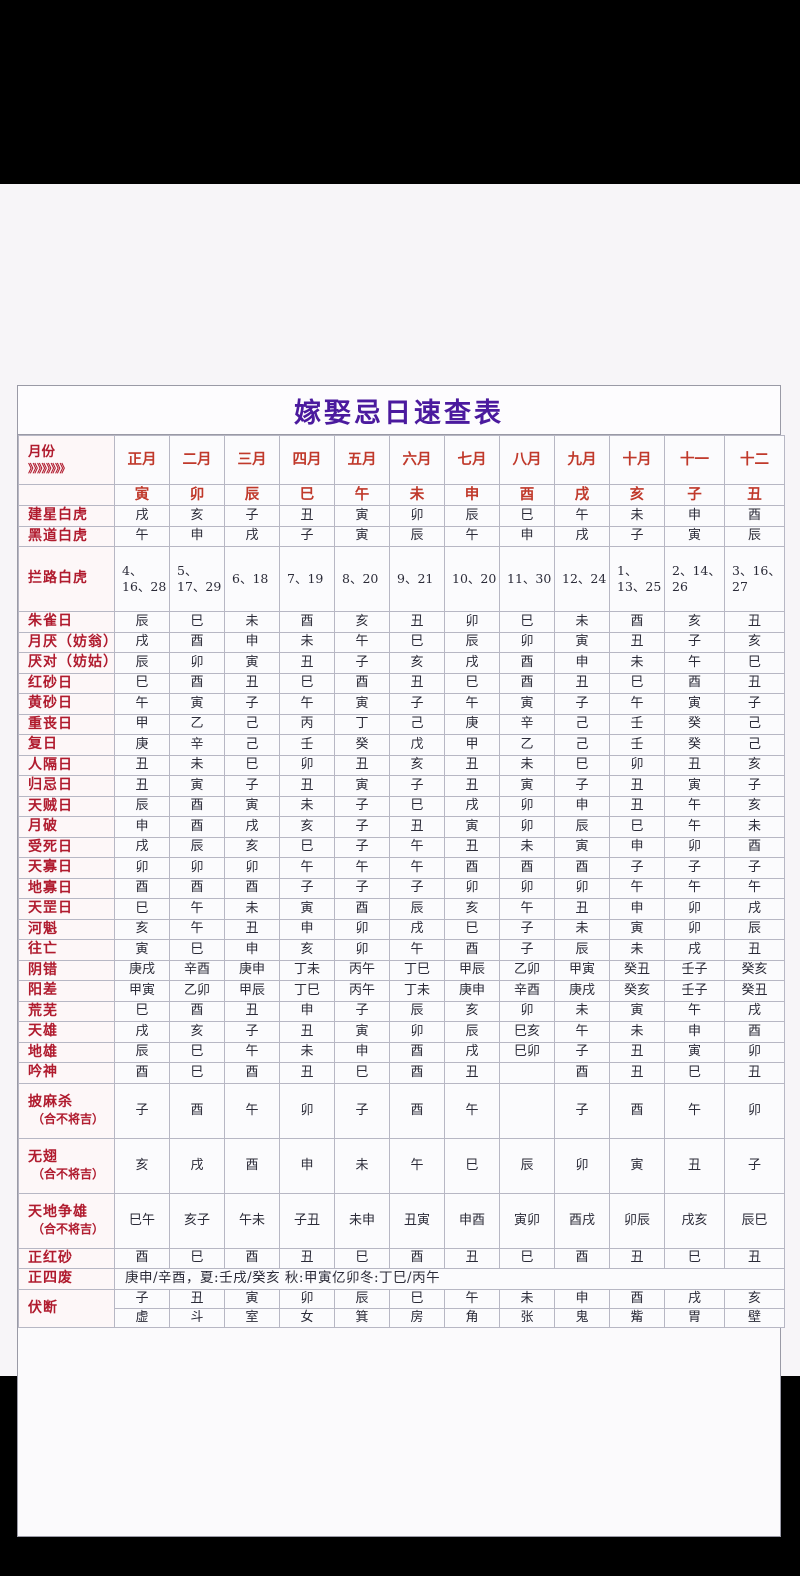  Describe the element at coordinates (694, 745) in the screenshot. I see `cell: 癸` at that location.